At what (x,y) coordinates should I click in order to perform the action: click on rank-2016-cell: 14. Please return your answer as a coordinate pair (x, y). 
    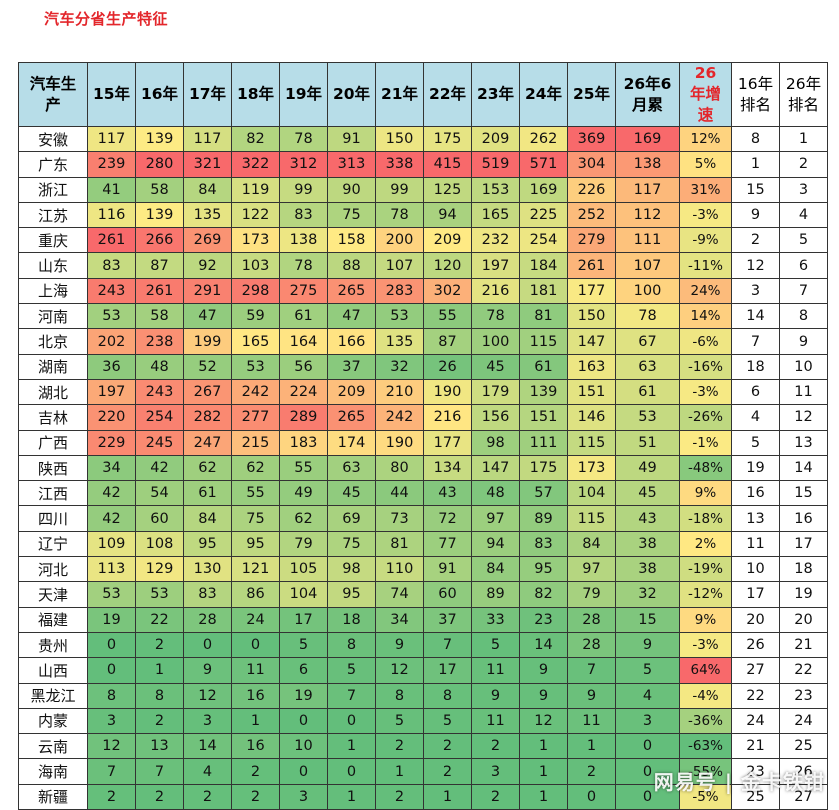
    Looking at the image, I should click on (755, 316).